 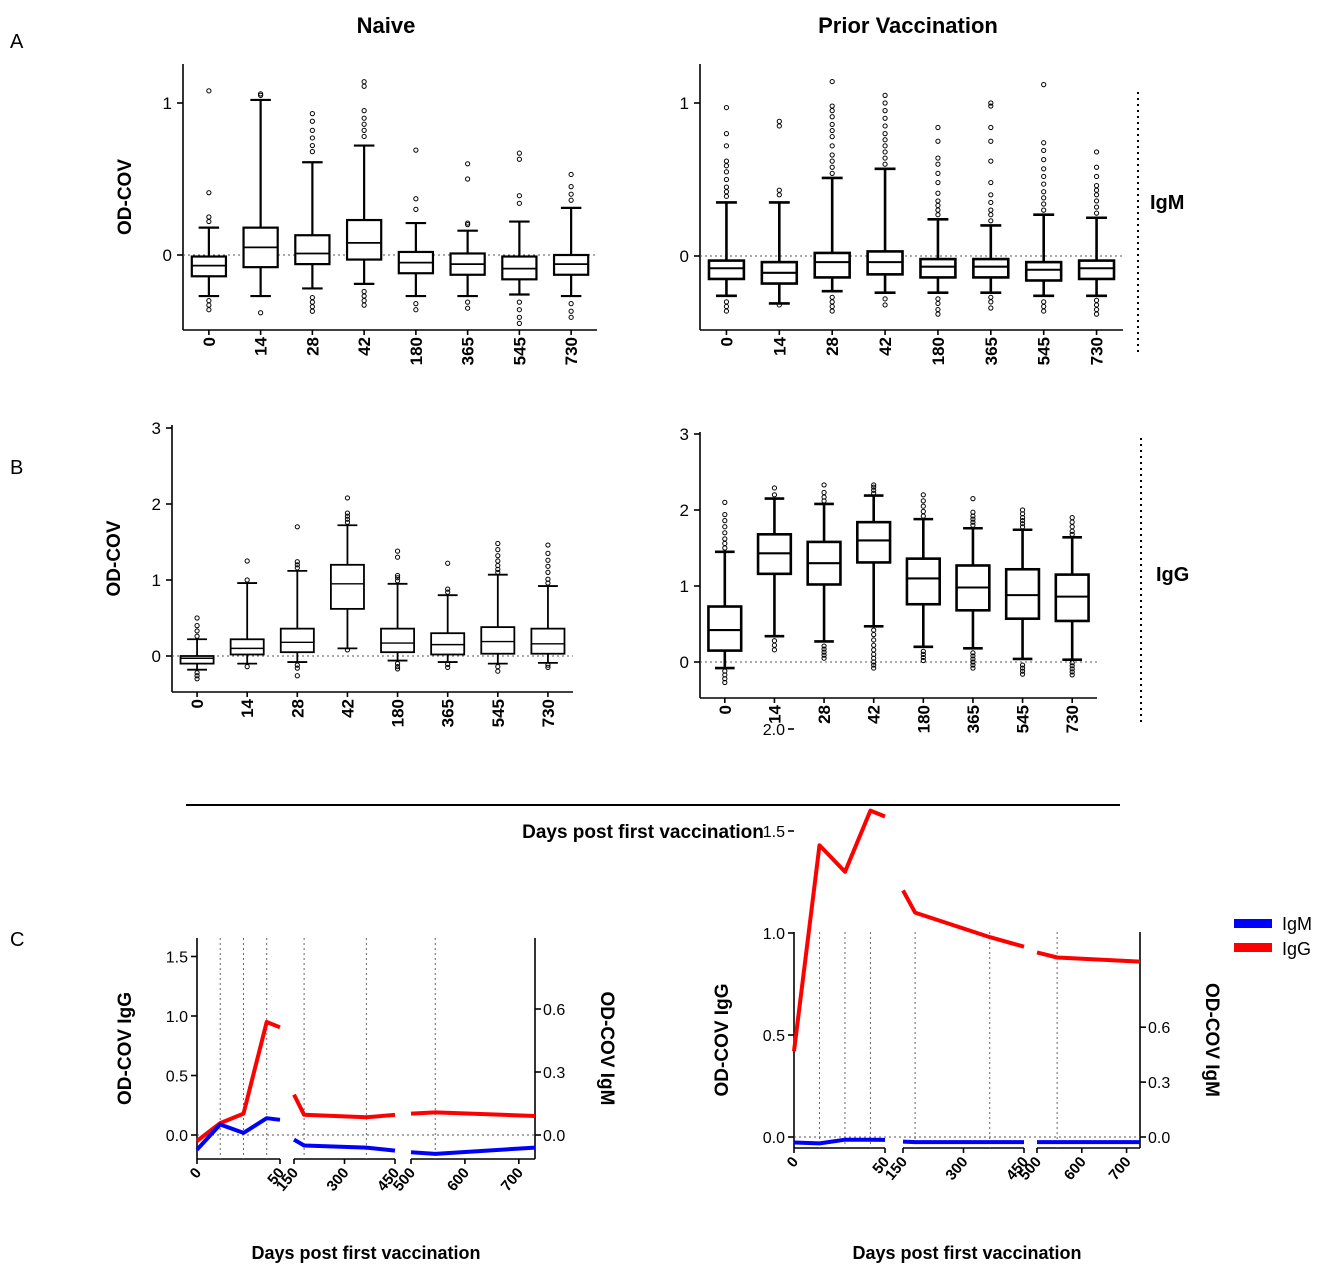 What do you see at coordinates (177, 1017) in the screenshot?
I see `left-y-tick-label: 1.0` at bounding box center [177, 1017].